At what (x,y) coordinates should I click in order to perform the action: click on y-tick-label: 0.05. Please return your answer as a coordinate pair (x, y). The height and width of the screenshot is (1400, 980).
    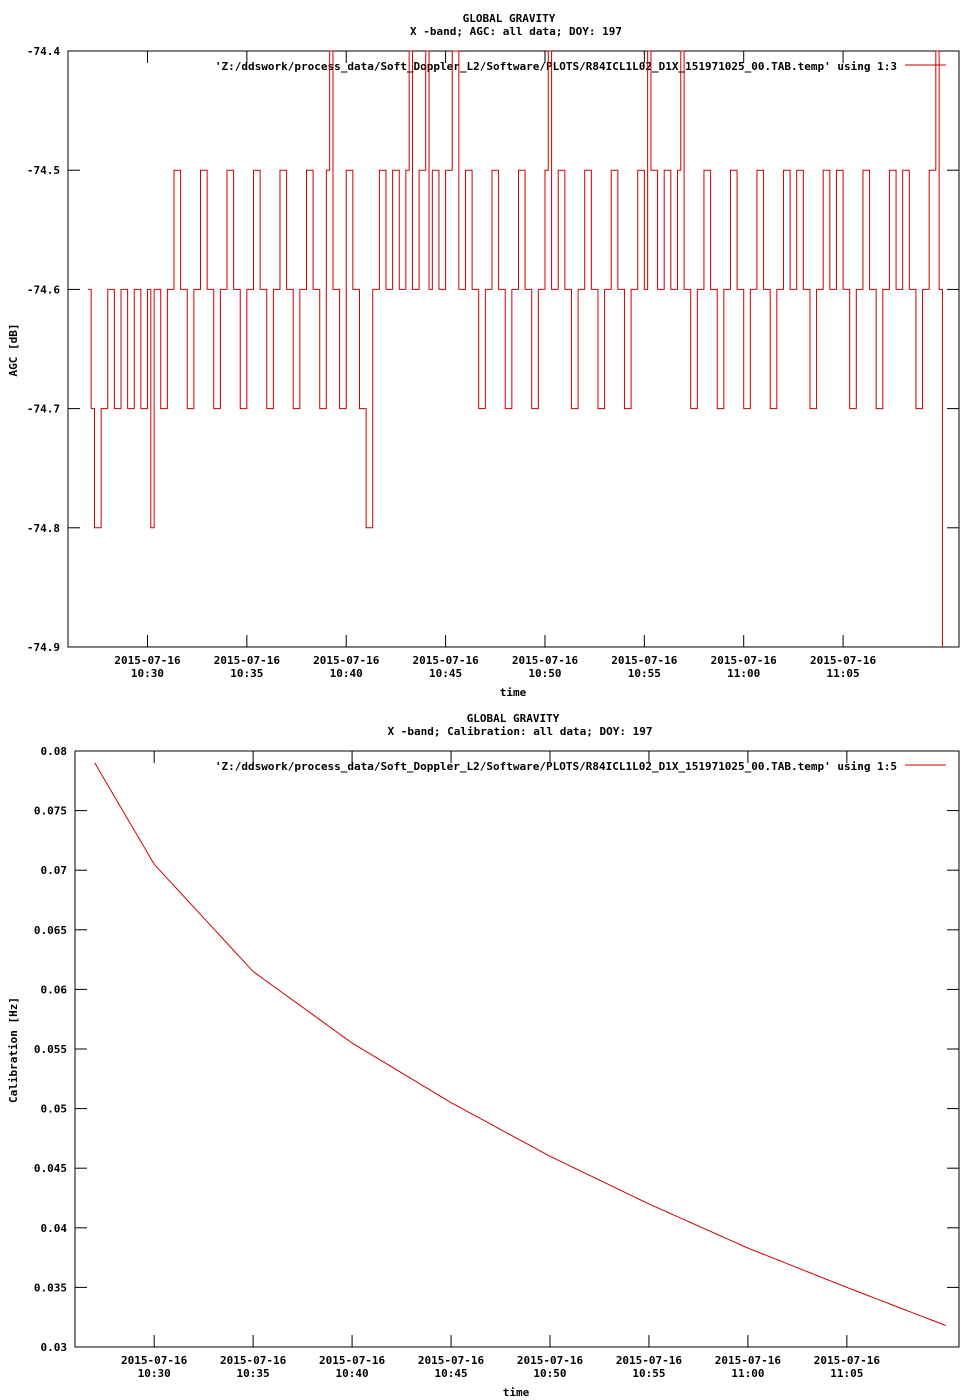
    Looking at the image, I should click on (54, 1109).